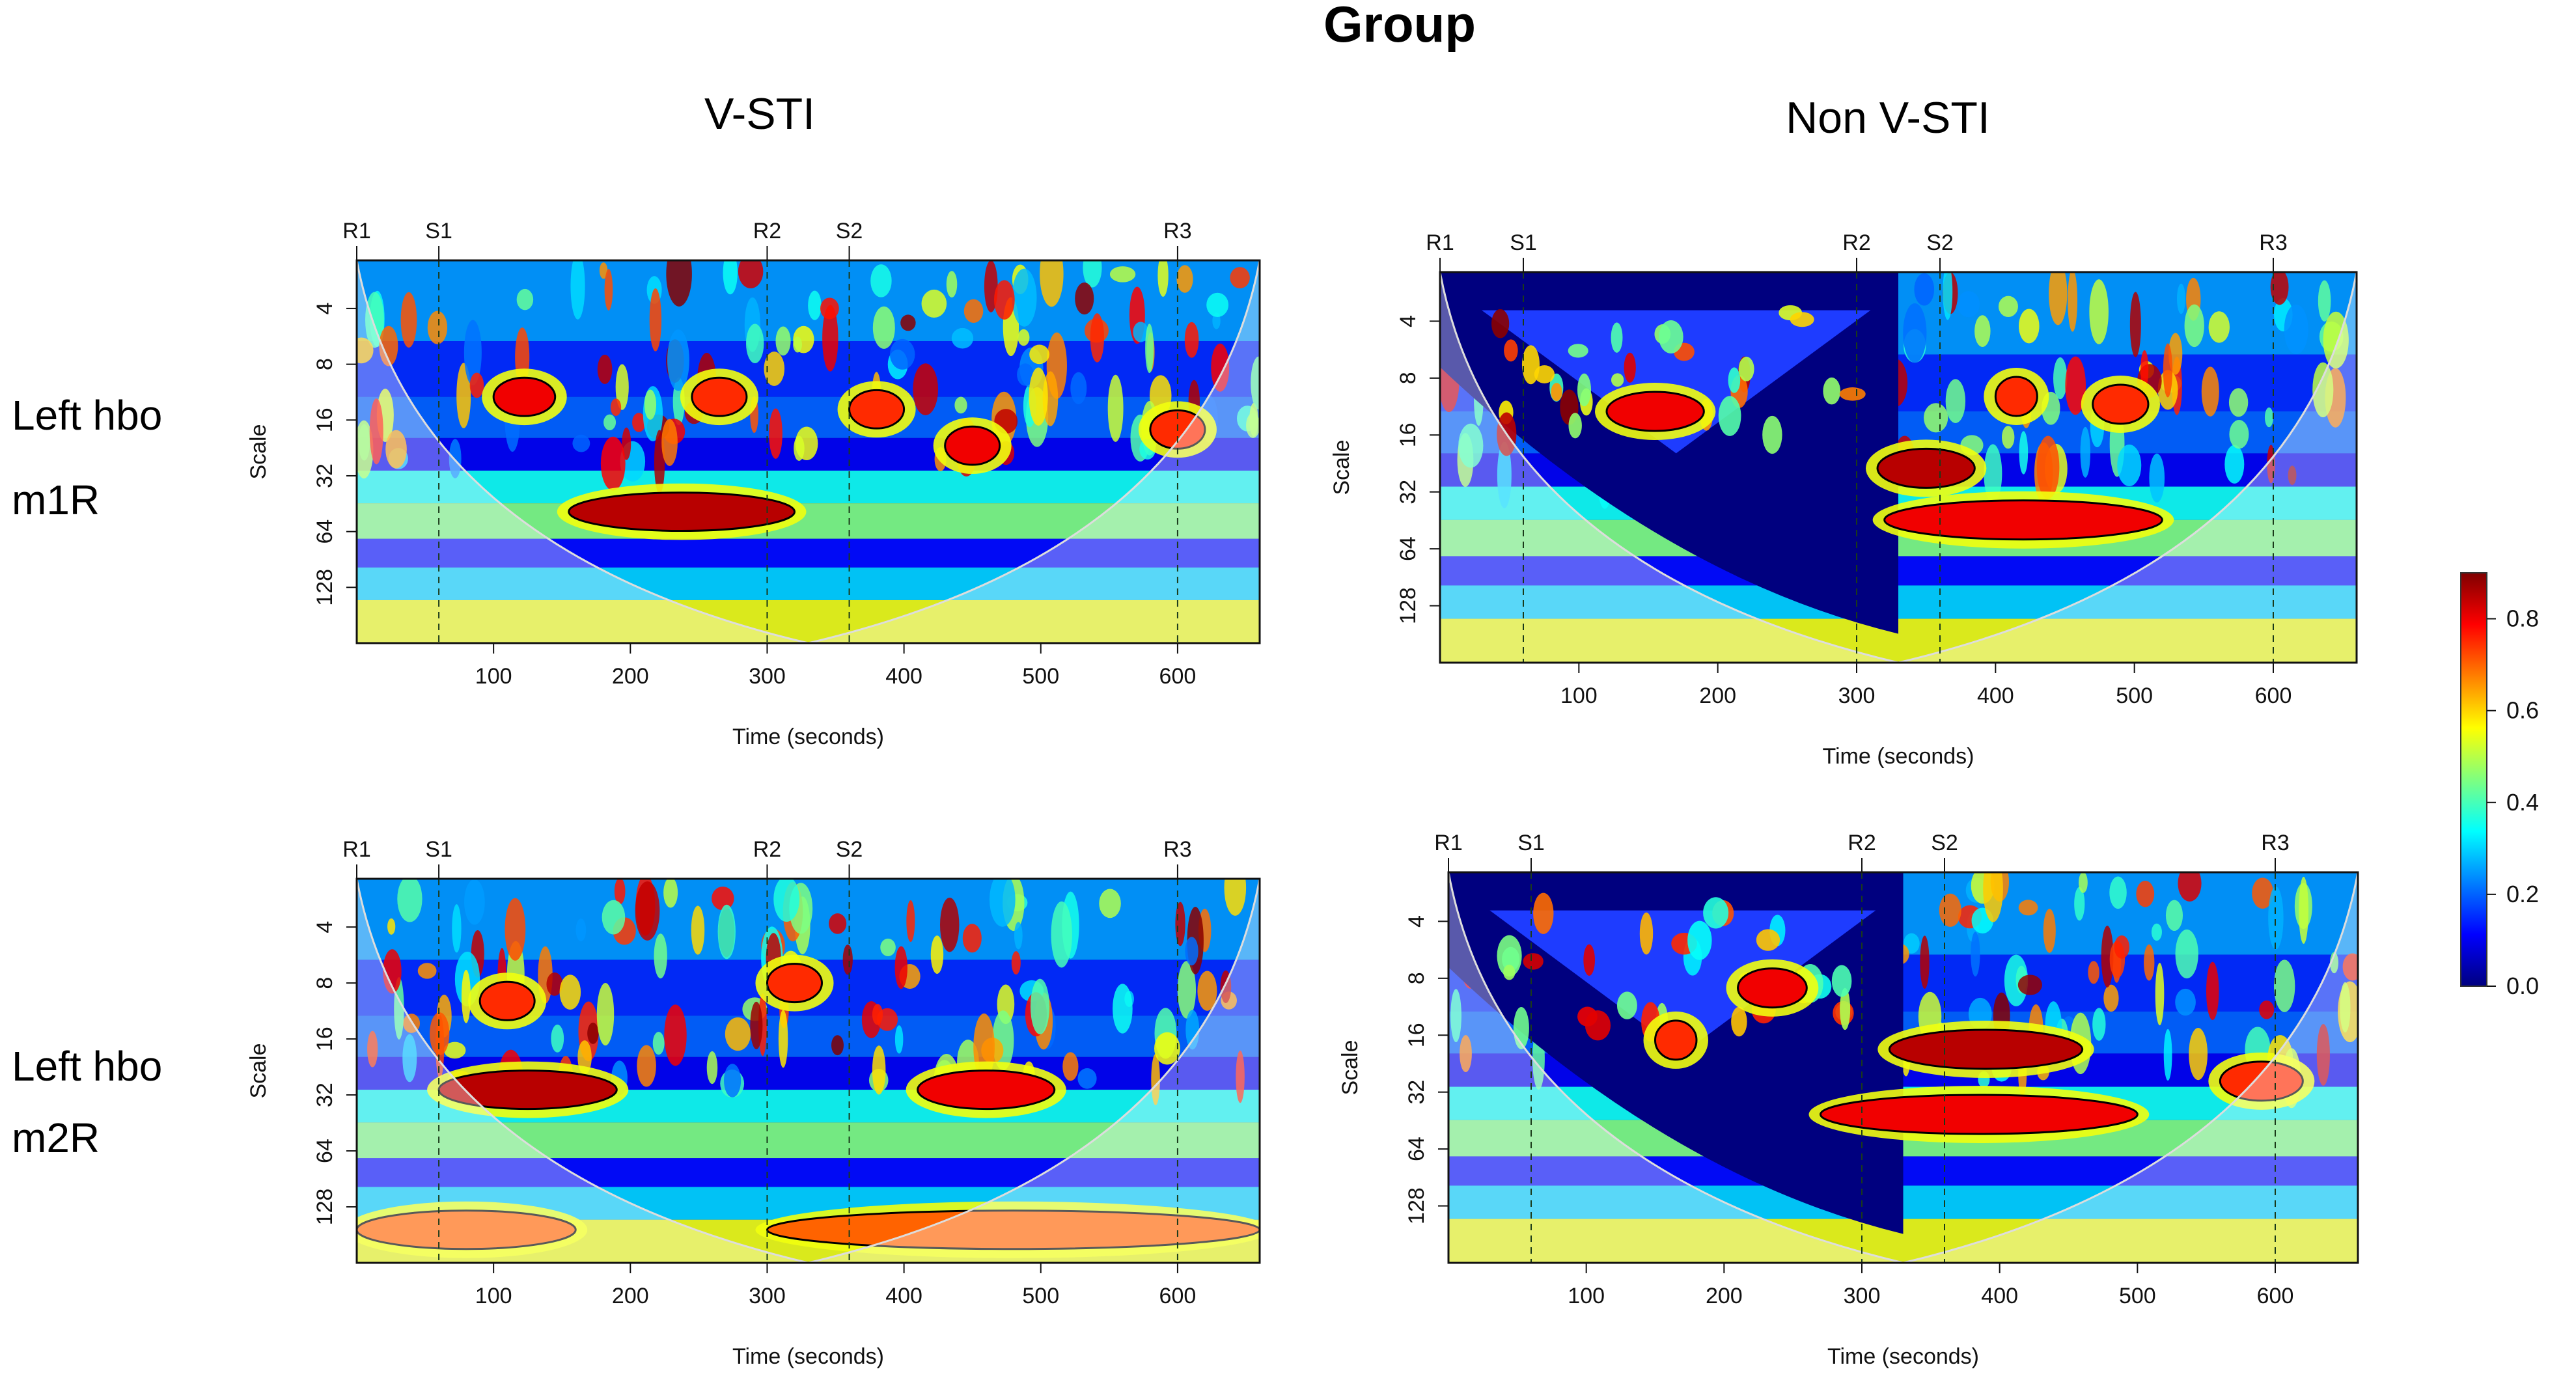 The height and width of the screenshot is (1380, 2576). What do you see at coordinates (1416, 1035) in the screenshot?
I see `y-tick-label: 16` at bounding box center [1416, 1035].